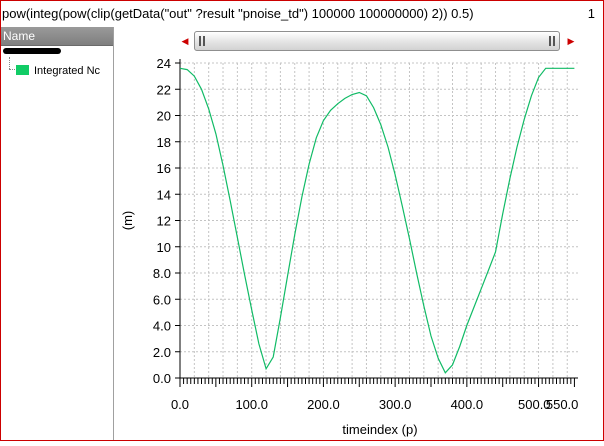  What do you see at coordinates (162, 326) in the screenshot?
I see `y-tick-label: 4.0` at bounding box center [162, 326].